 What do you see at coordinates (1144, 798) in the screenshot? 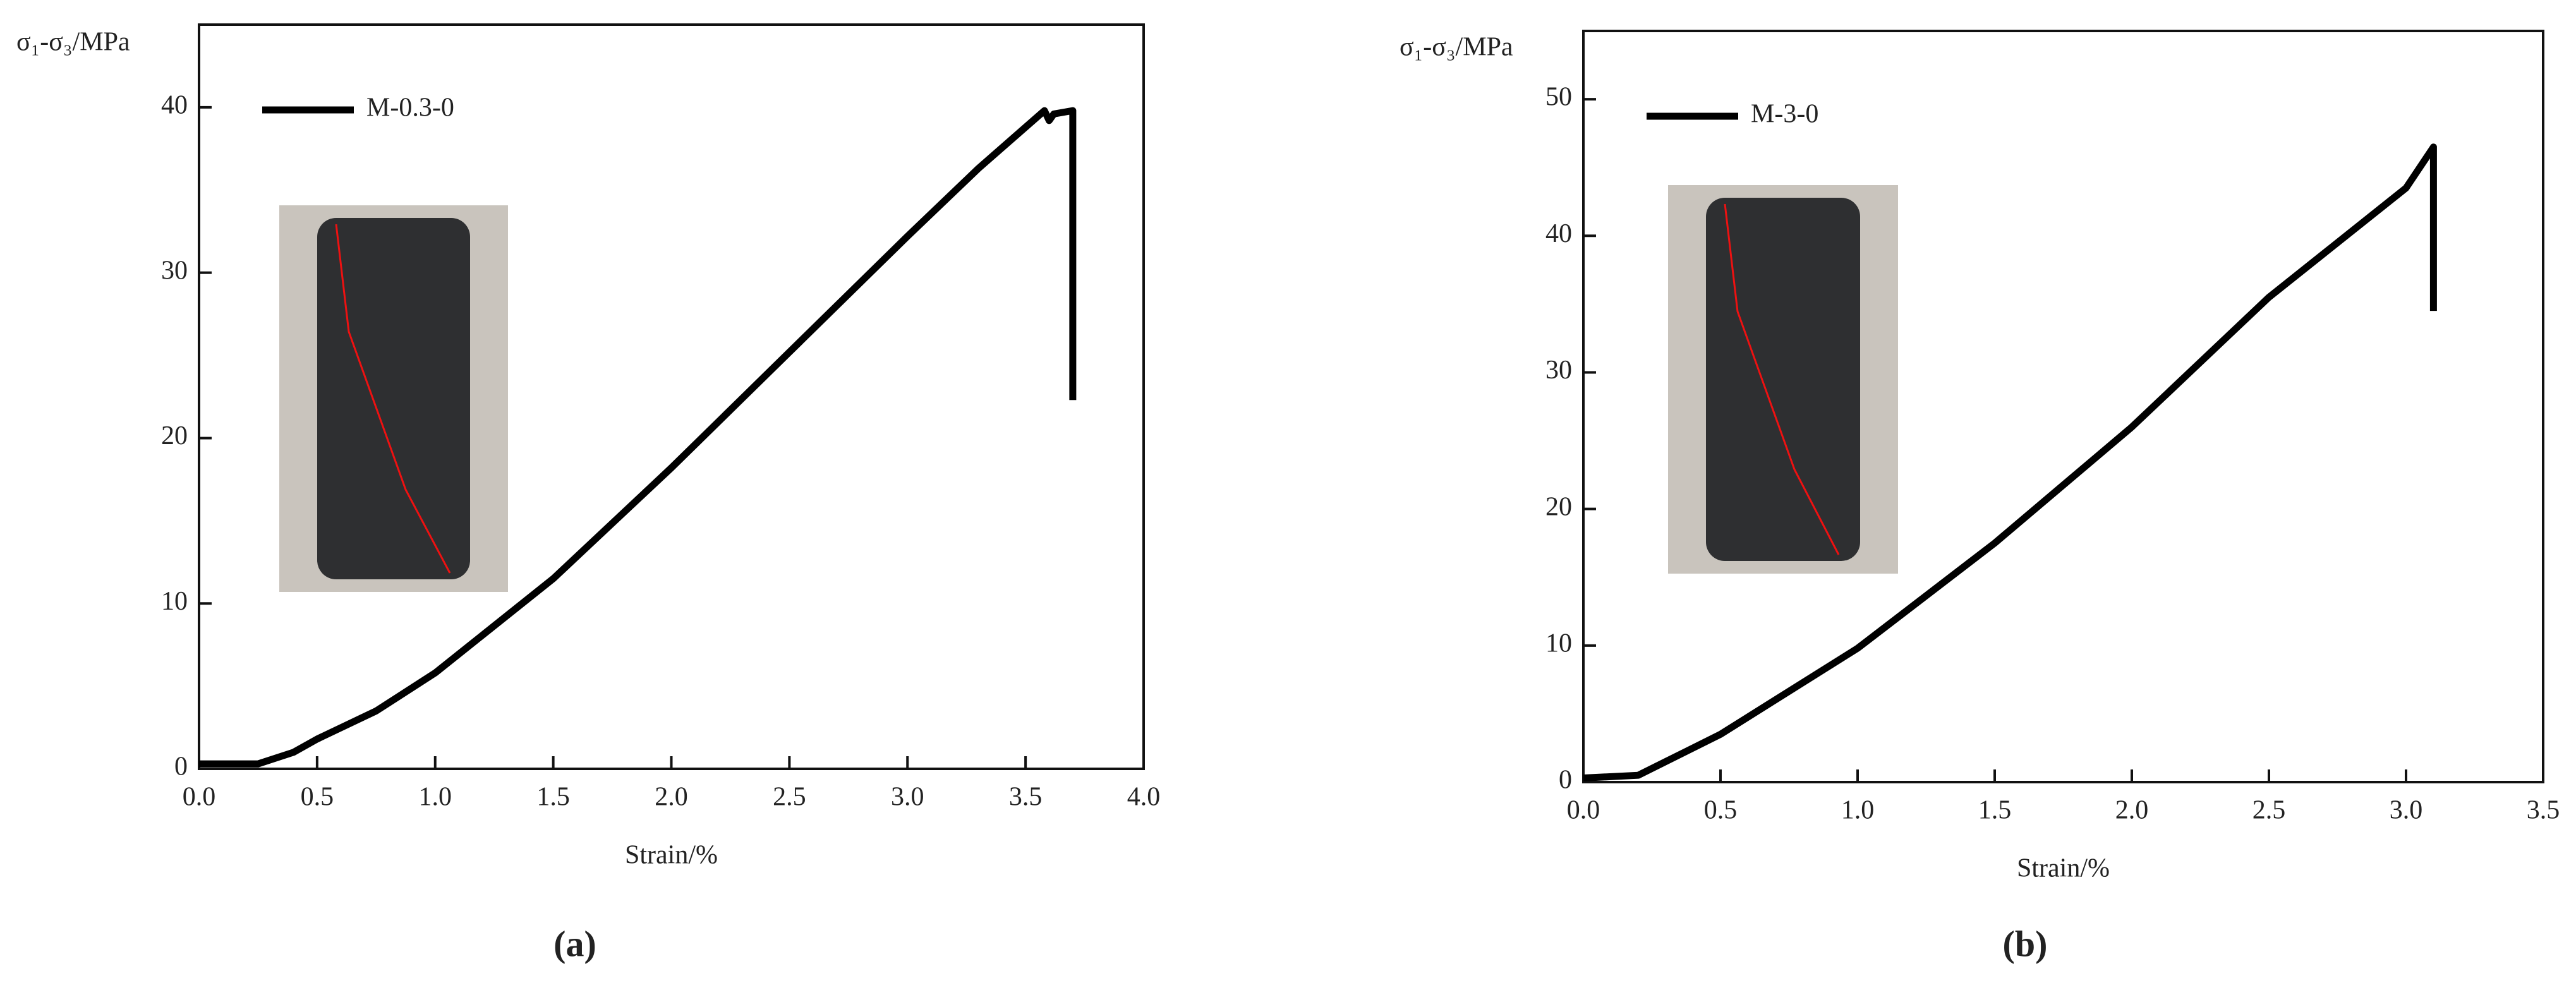
I see `x-tick-label: 4.0` at bounding box center [1144, 798].